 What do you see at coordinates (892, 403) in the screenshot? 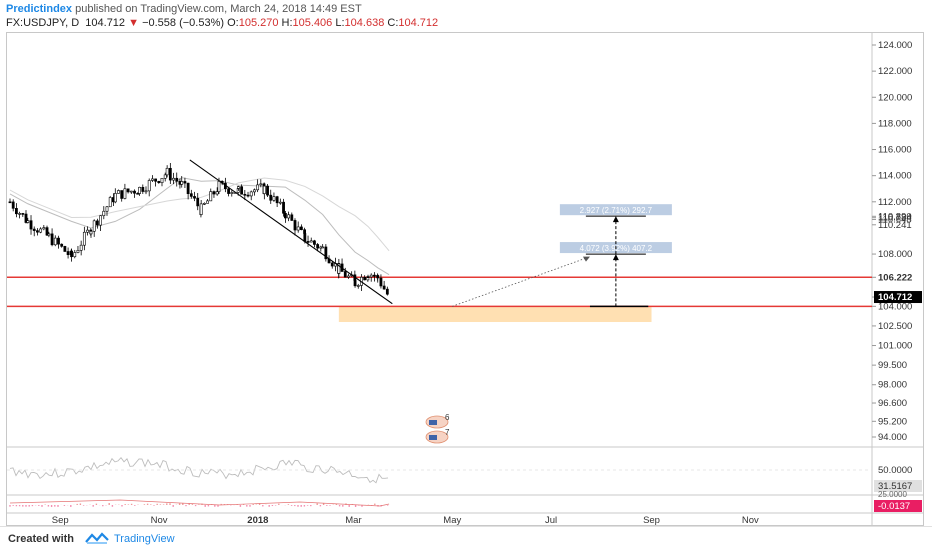
I see `price-tick-label: 96.600` at bounding box center [892, 403].